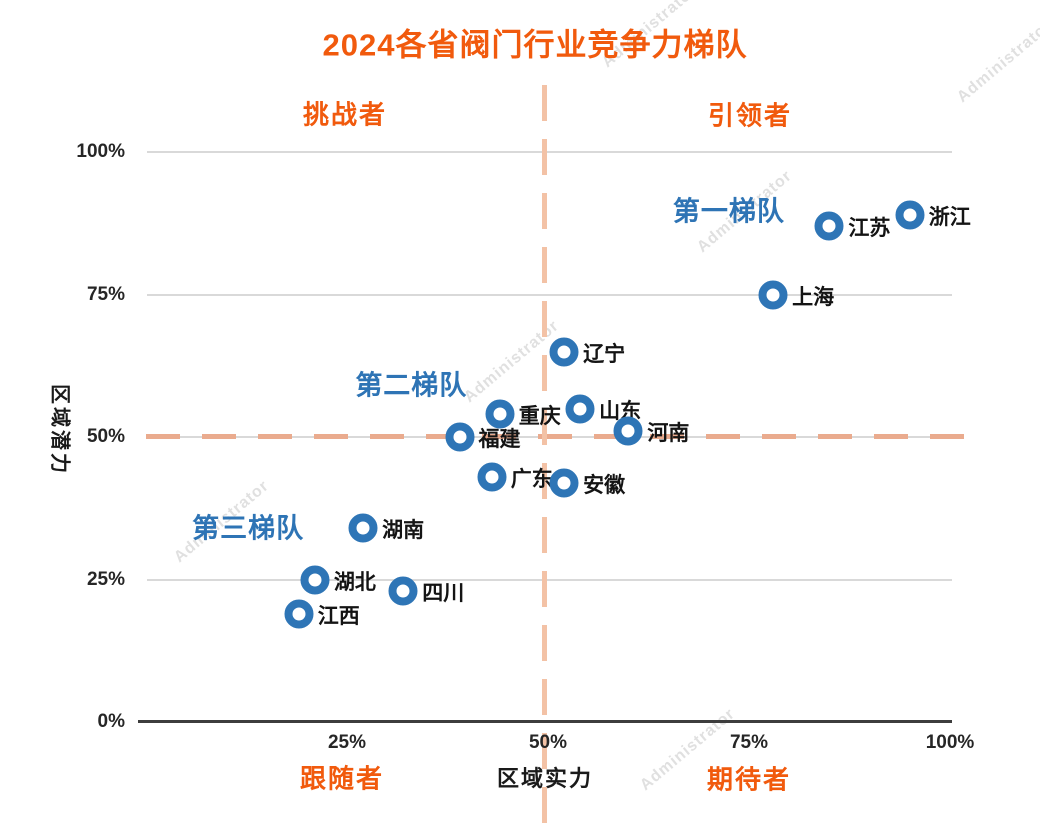 Image resolution: width=1040 pixels, height=840 pixels. What do you see at coordinates (749, 779) in the screenshot?
I see `quadrant-label-expected: 期待者` at bounding box center [749, 779].